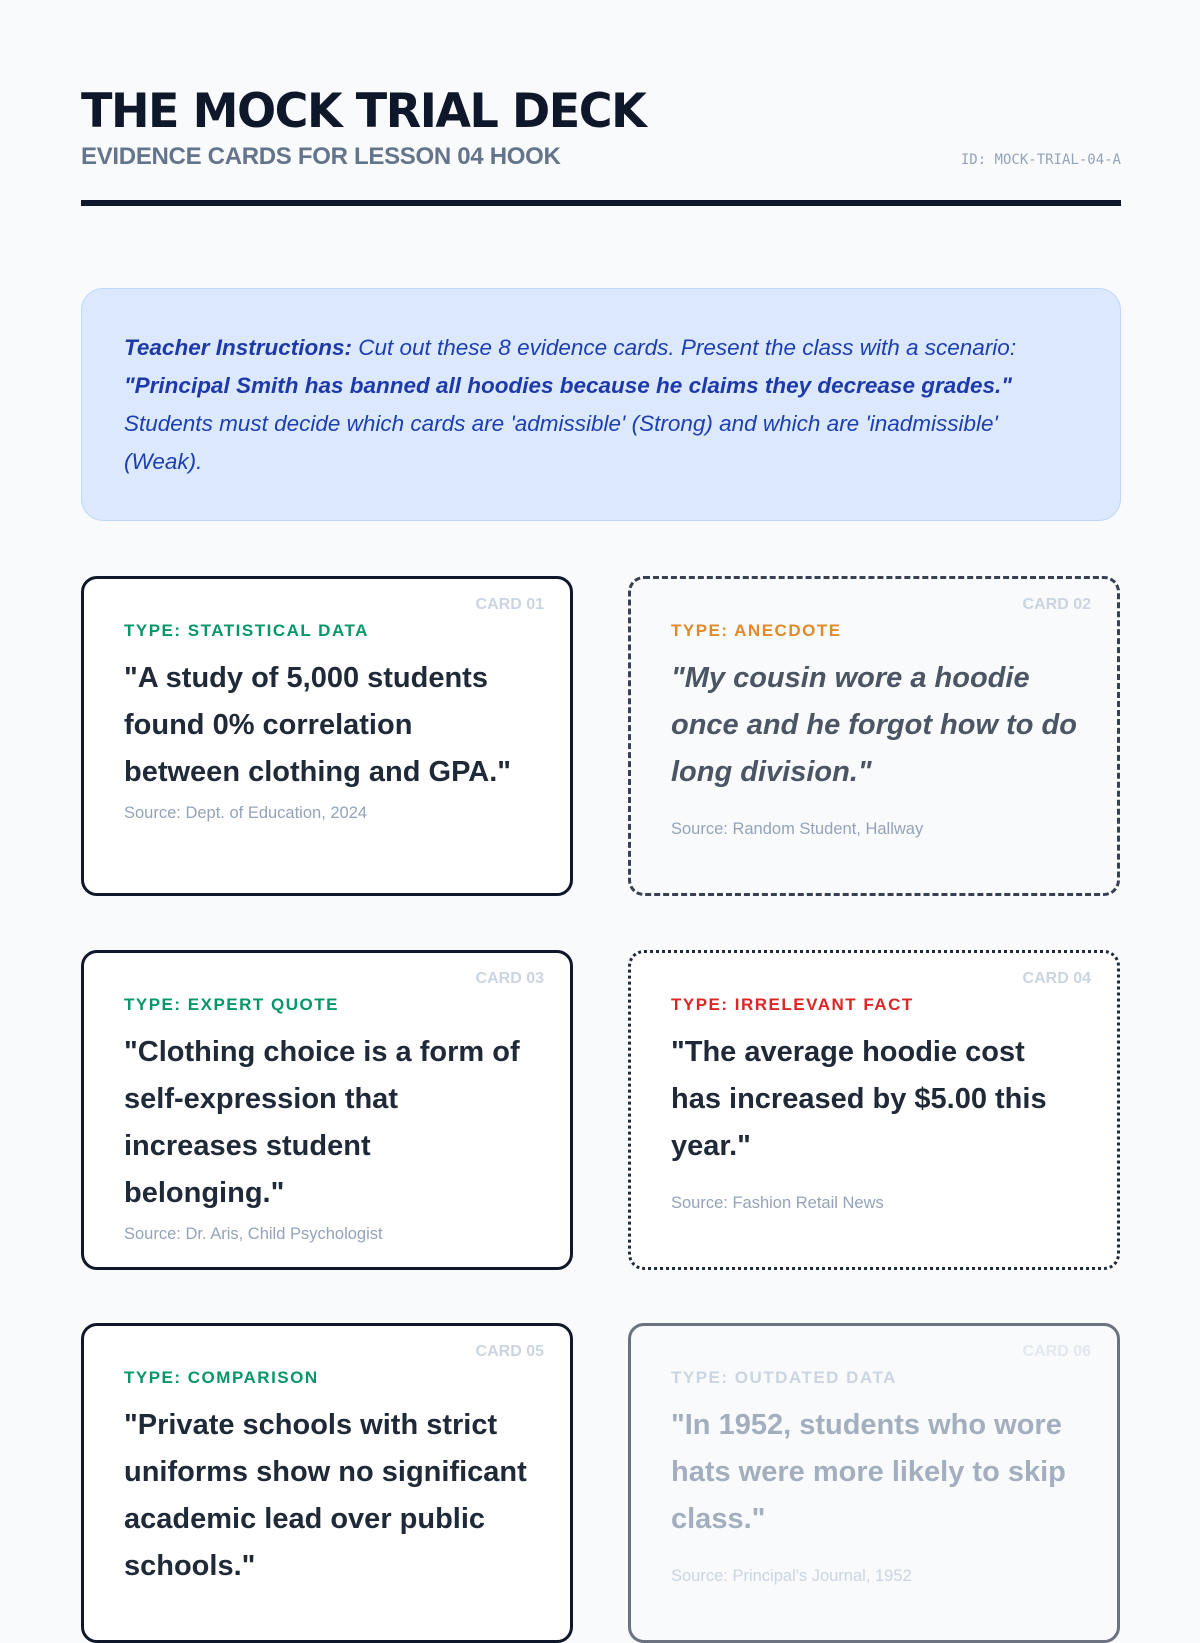 The image size is (1200, 1643). I want to click on card-number: CARD 01, so click(509, 604).